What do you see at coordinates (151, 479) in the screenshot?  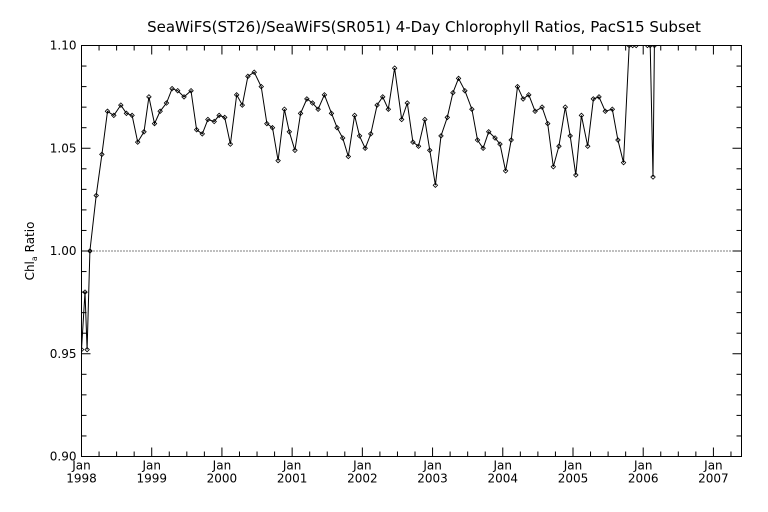 I see `x-tick-year-label: 1999` at bounding box center [151, 479].